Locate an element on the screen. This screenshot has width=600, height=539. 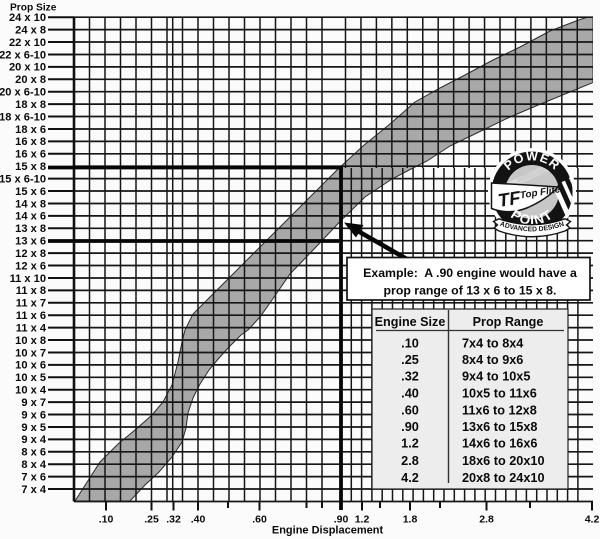
svg-text:prop range of 13 x 6 to 15 x 8: prop range of 13 x 6 to 15 x 8. is located at coordinates (470, 291).